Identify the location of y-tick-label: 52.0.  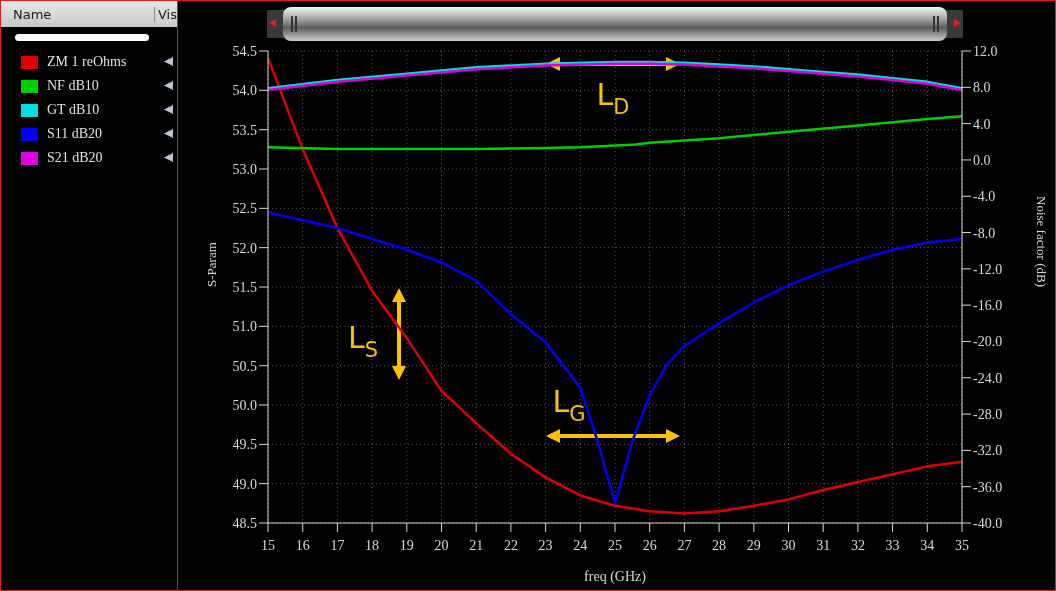
(244, 248).